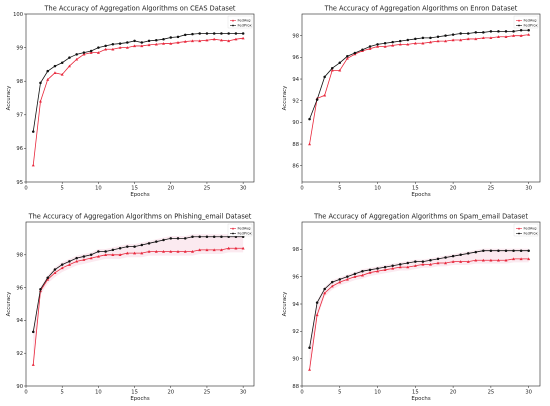 The image size is (550, 406). Describe the element at coordinates (295, 250) in the screenshot. I see `y-tick-label: 98` at that location.